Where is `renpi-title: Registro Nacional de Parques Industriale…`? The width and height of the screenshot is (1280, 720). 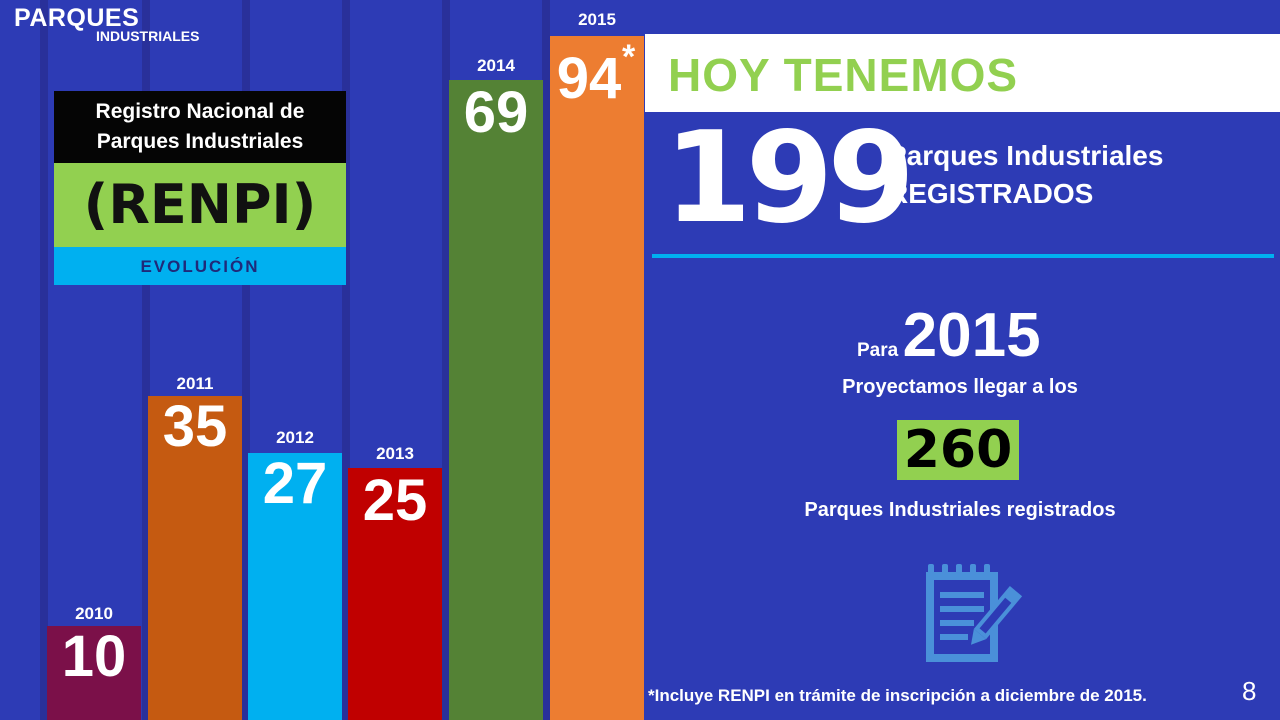 renpi-title: Registro Nacional de Parques Industriale… is located at coordinates (200, 127).